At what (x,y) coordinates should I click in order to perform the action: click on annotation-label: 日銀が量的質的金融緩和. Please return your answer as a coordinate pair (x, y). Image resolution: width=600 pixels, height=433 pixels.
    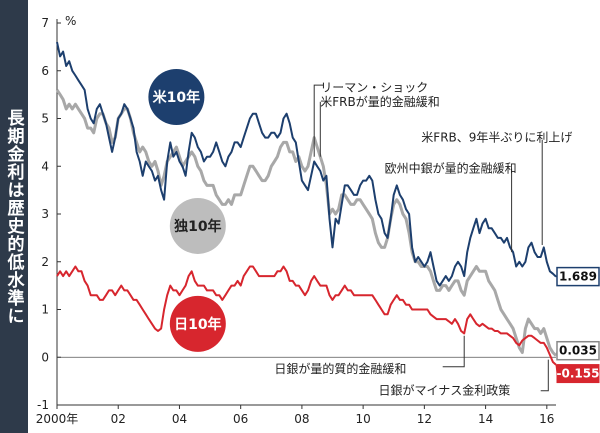
    Looking at the image, I should click on (340, 368).